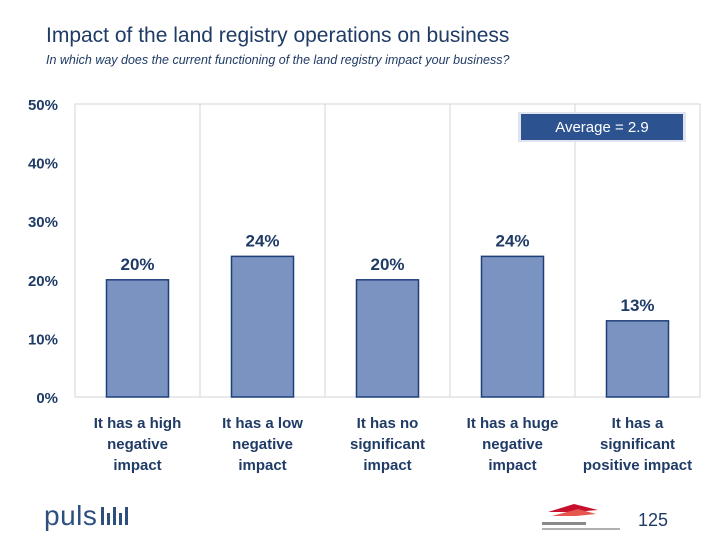 This screenshot has height=540, width=720. What do you see at coordinates (43, 164) in the screenshot?
I see `y-tick-label: 40%` at bounding box center [43, 164].